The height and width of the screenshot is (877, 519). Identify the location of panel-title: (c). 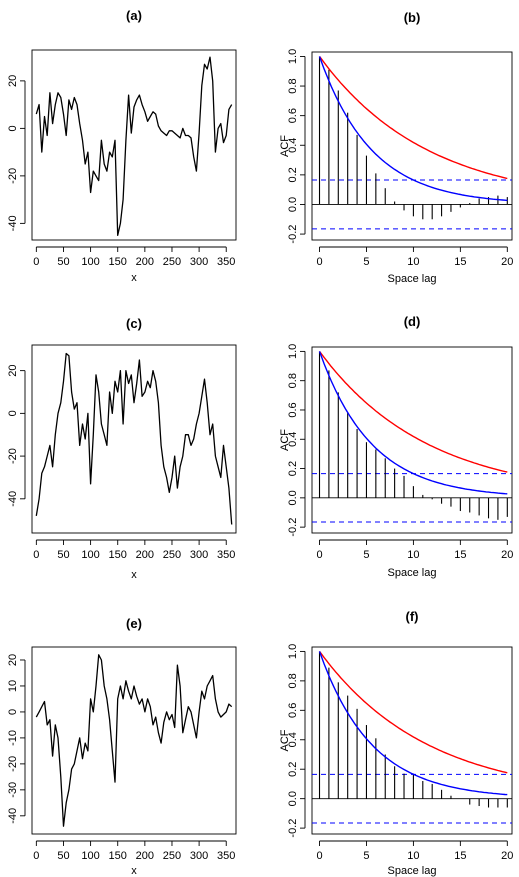
(134, 323).